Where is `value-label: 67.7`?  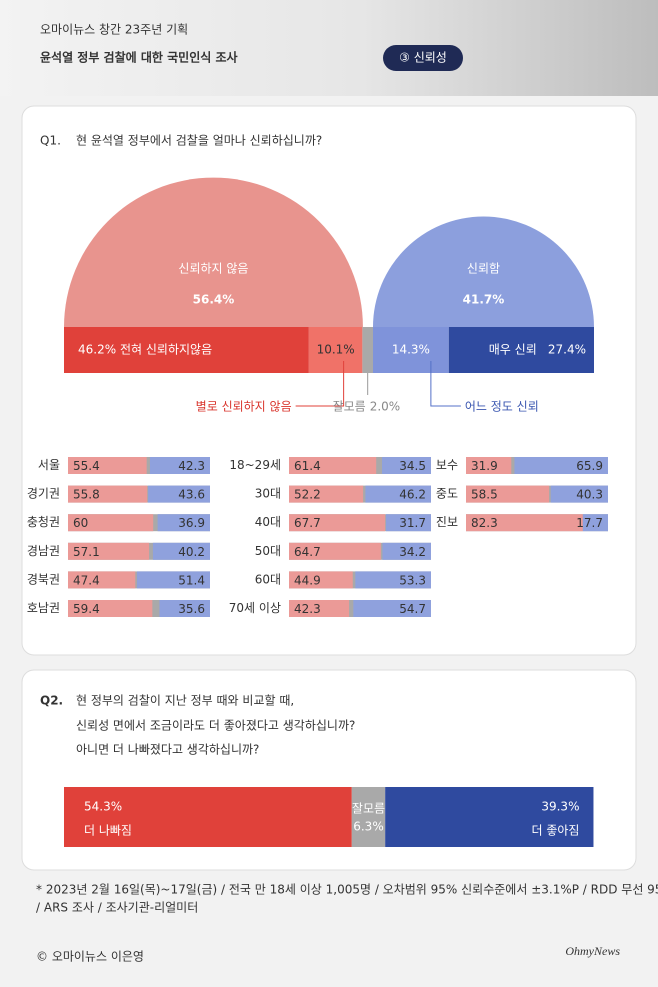
value-label: 67.7 is located at coordinates (307, 523).